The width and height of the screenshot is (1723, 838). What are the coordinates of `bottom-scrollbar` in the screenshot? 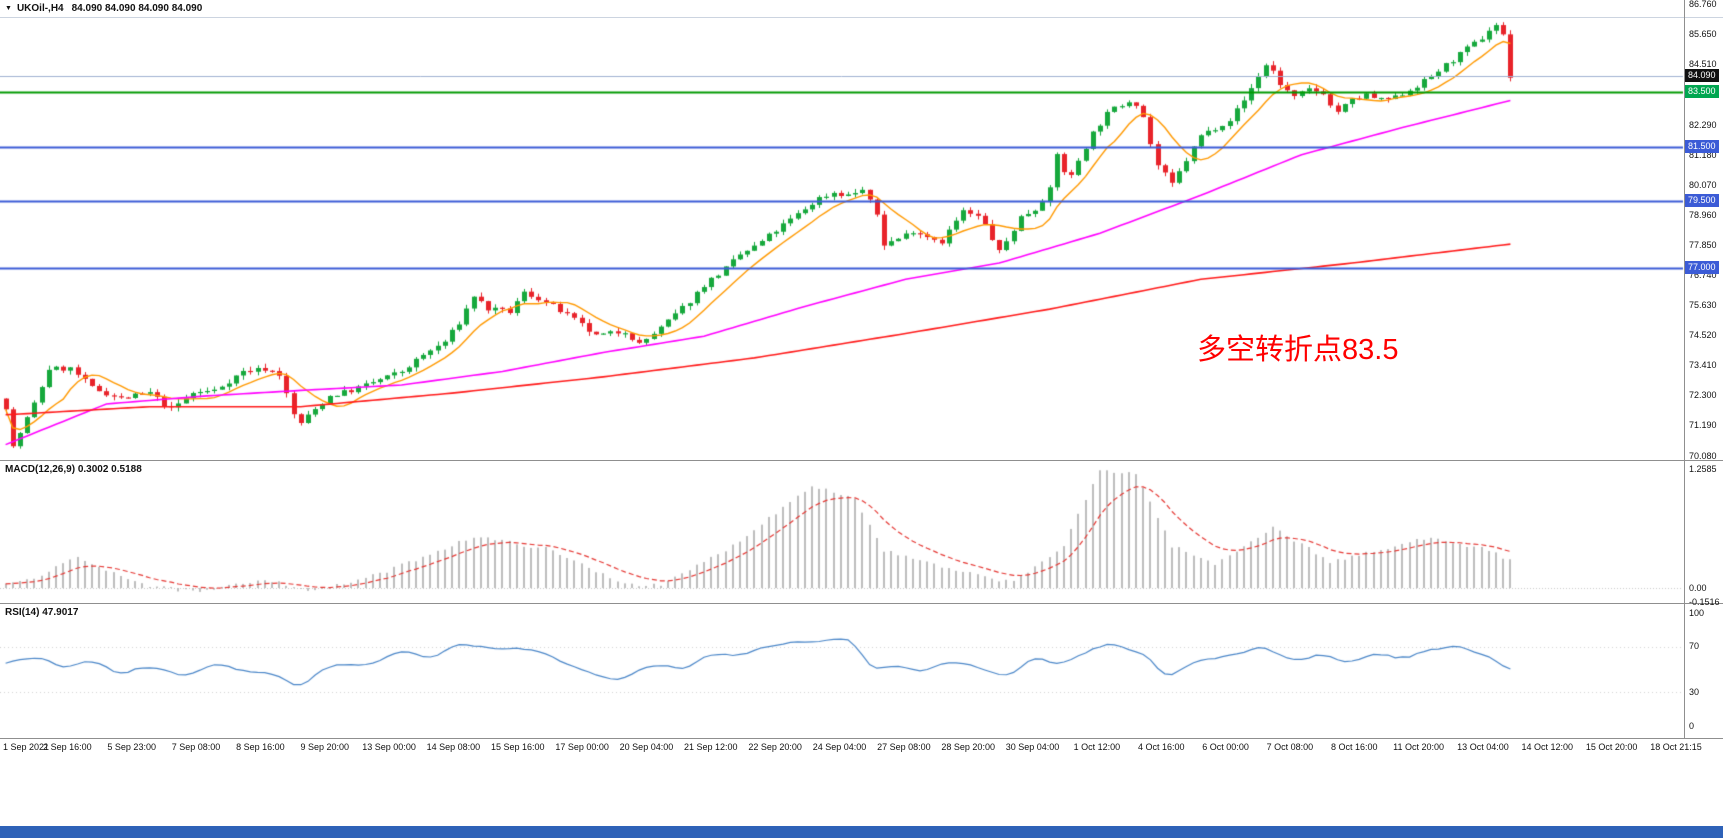 It's located at (861, 832).